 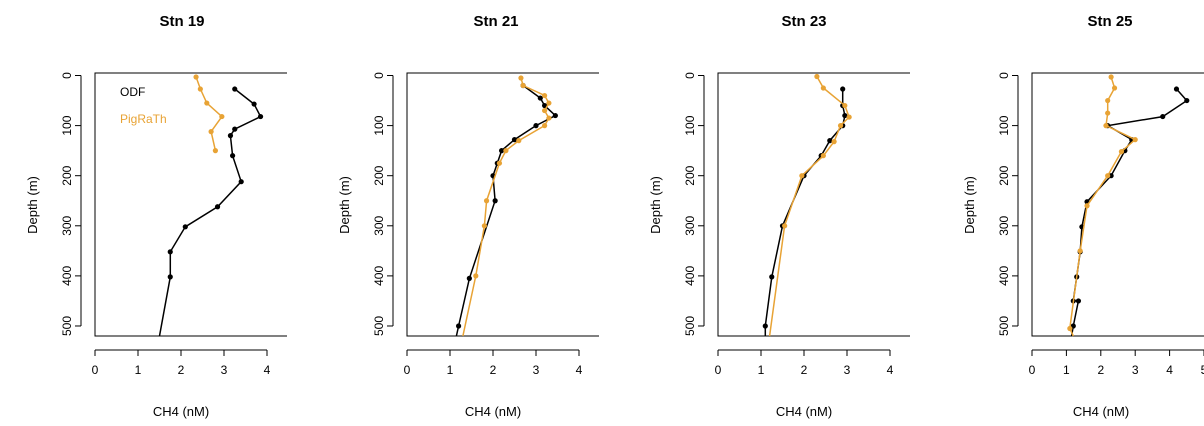 What do you see at coordinates (181, 21) in the screenshot?
I see `chart-title: Stn 19` at bounding box center [181, 21].